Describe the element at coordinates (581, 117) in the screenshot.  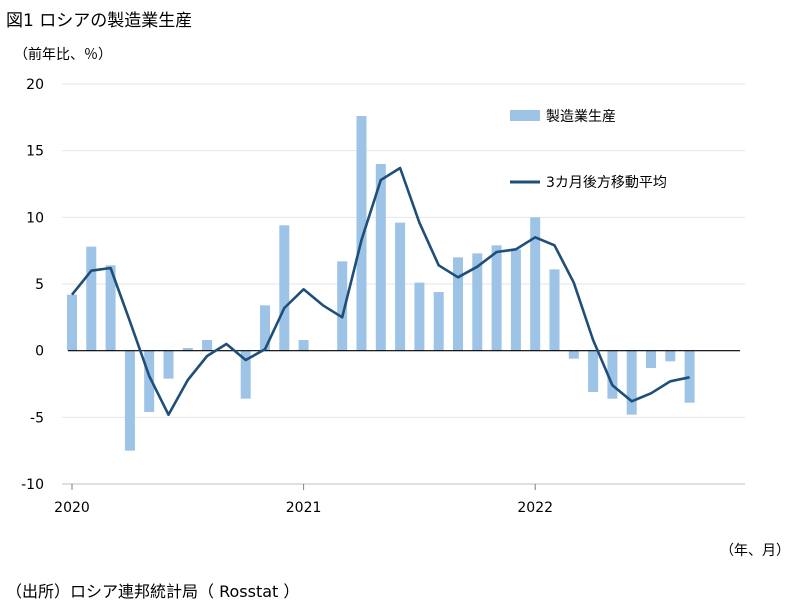
I see `legend-bar-label: 製造業生産` at that location.